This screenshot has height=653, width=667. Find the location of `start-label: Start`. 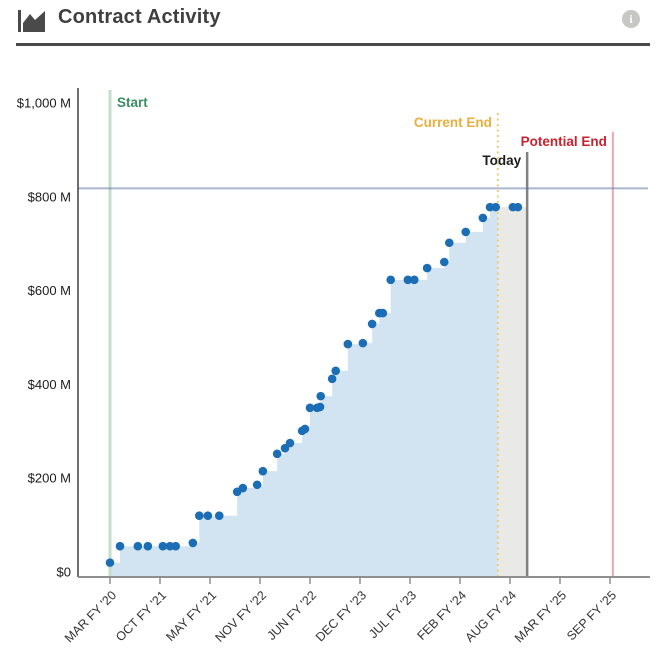

start-label: Start is located at coordinates (132, 102).